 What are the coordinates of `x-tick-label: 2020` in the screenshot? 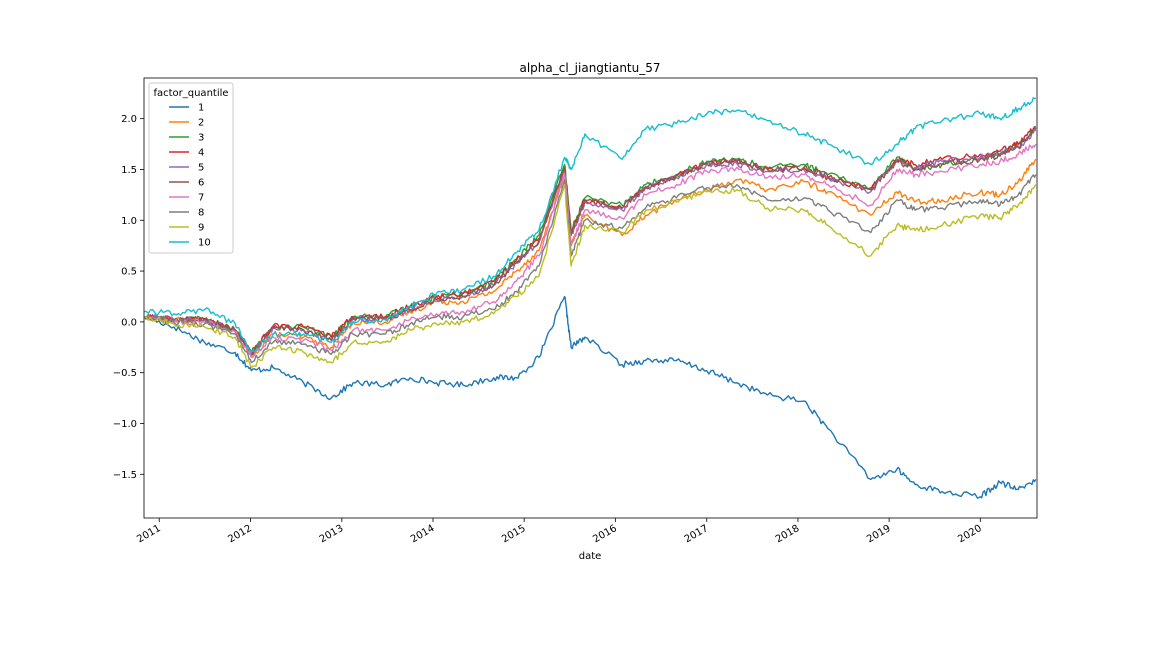 It's located at (970, 534).